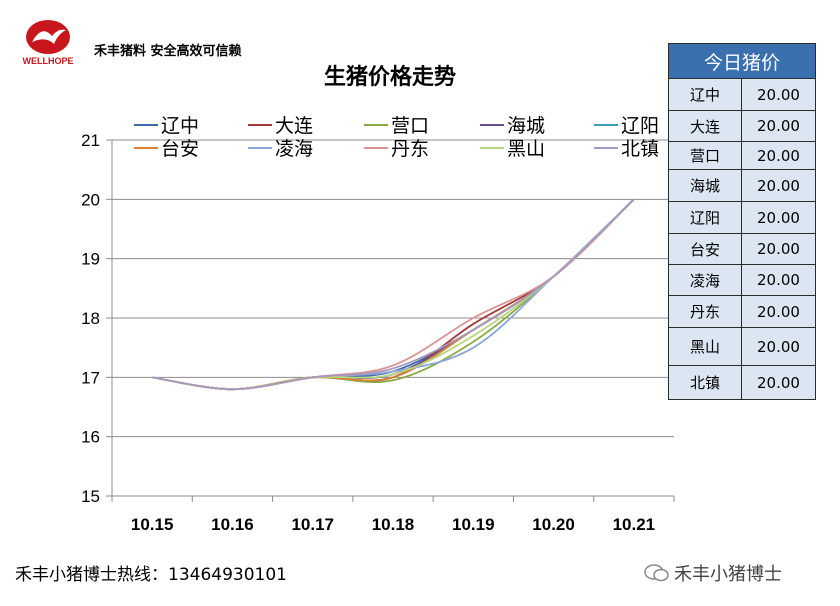 The height and width of the screenshot is (606, 840). Describe the element at coordinates (705, 382) in the screenshot. I see `region-name: 北镇` at that location.